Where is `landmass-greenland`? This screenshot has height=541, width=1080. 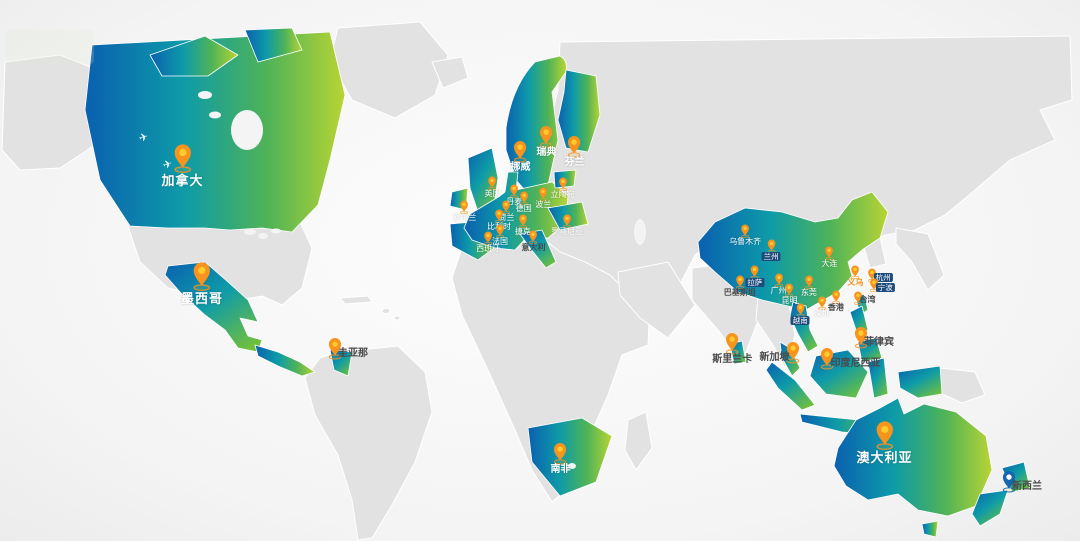 landmass-greenland is located at coordinates (389, 70).